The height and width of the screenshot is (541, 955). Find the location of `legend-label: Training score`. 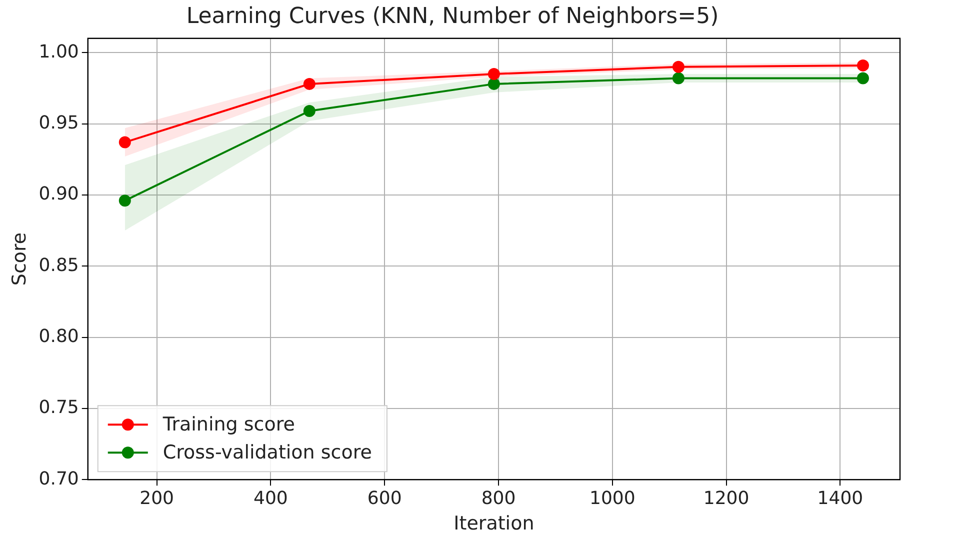

legend-label: Training score is located at coordinates (228, 425).